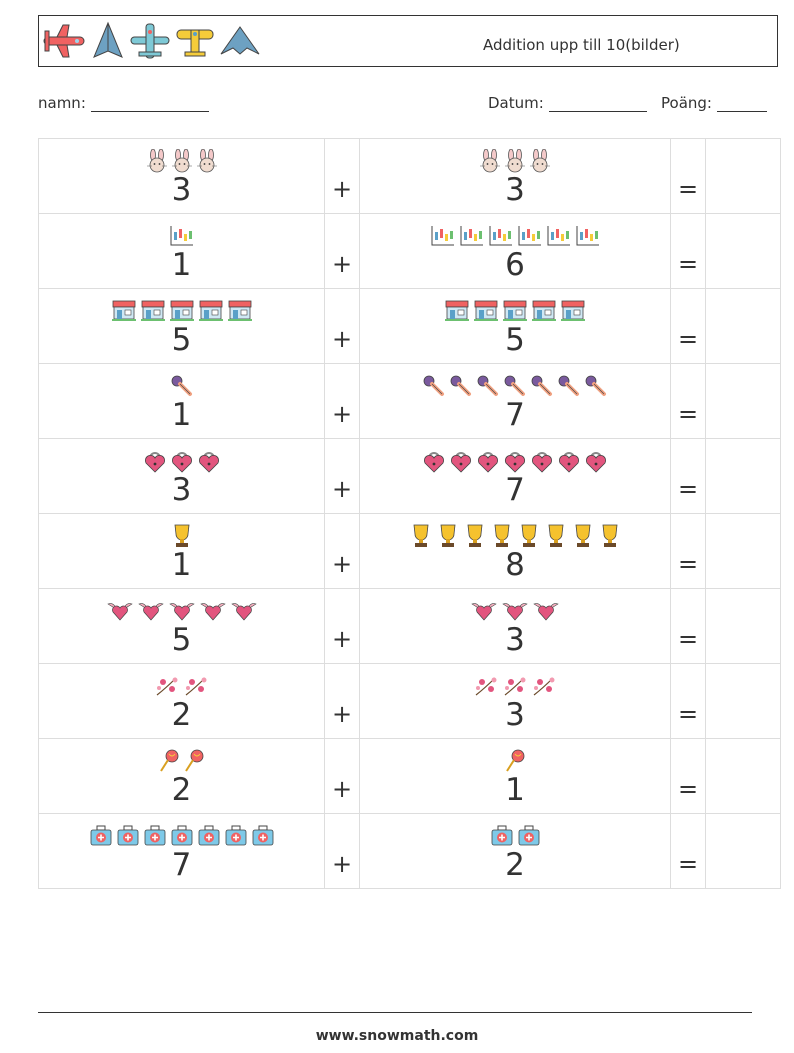  What do you see at coordinates (240, 40) in the screenshot?
I see `blue-stealth-jet-icon` at bounding box center [240, 40].